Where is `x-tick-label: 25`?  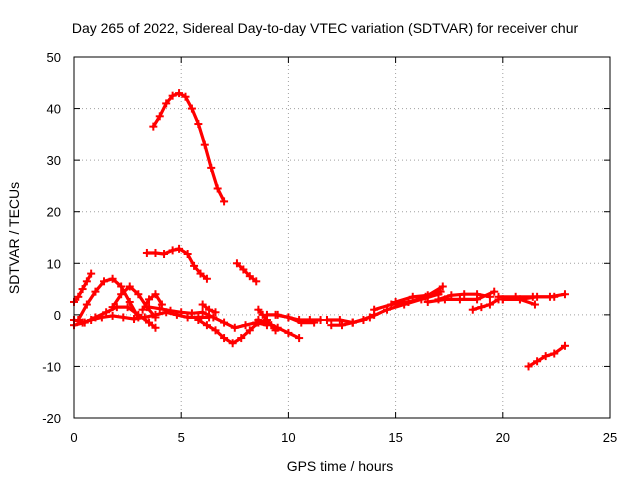 x-tick-label: 25 is located at coordinates (610, 437).